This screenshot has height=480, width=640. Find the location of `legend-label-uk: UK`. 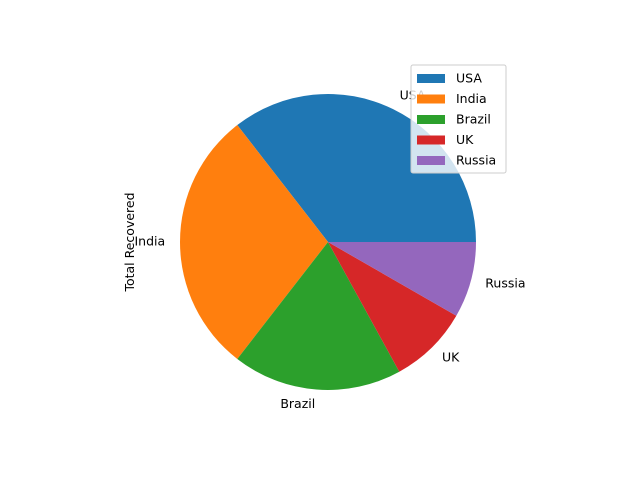

legend-label-uk: UK is located at coordinates (465, 139).